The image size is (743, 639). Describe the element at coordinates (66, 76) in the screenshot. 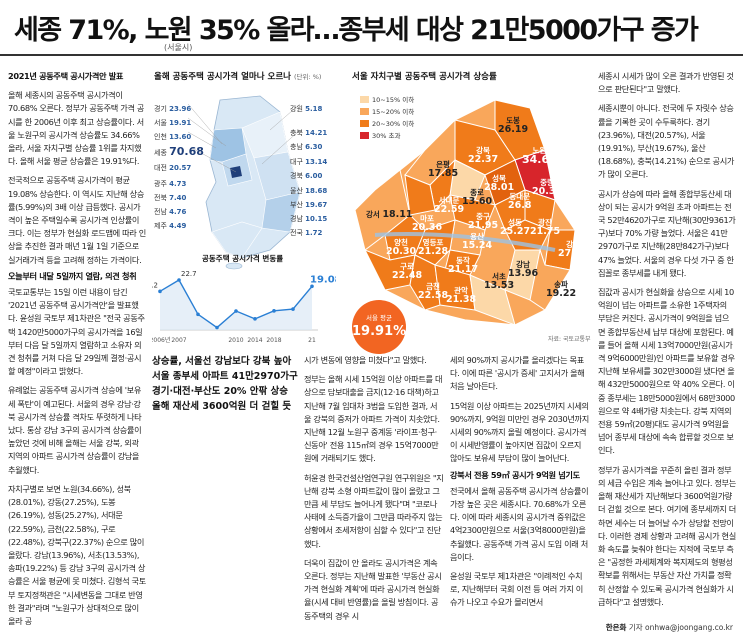

I see `section-heading: 2021년 공동주택 공시가격안 발표` at that location.